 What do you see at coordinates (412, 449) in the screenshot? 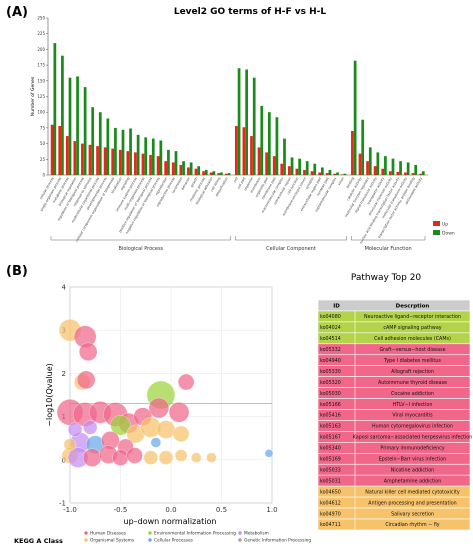
I see `table-cell-description: Primary immunodeficiency` at bounding box center [412, 449].